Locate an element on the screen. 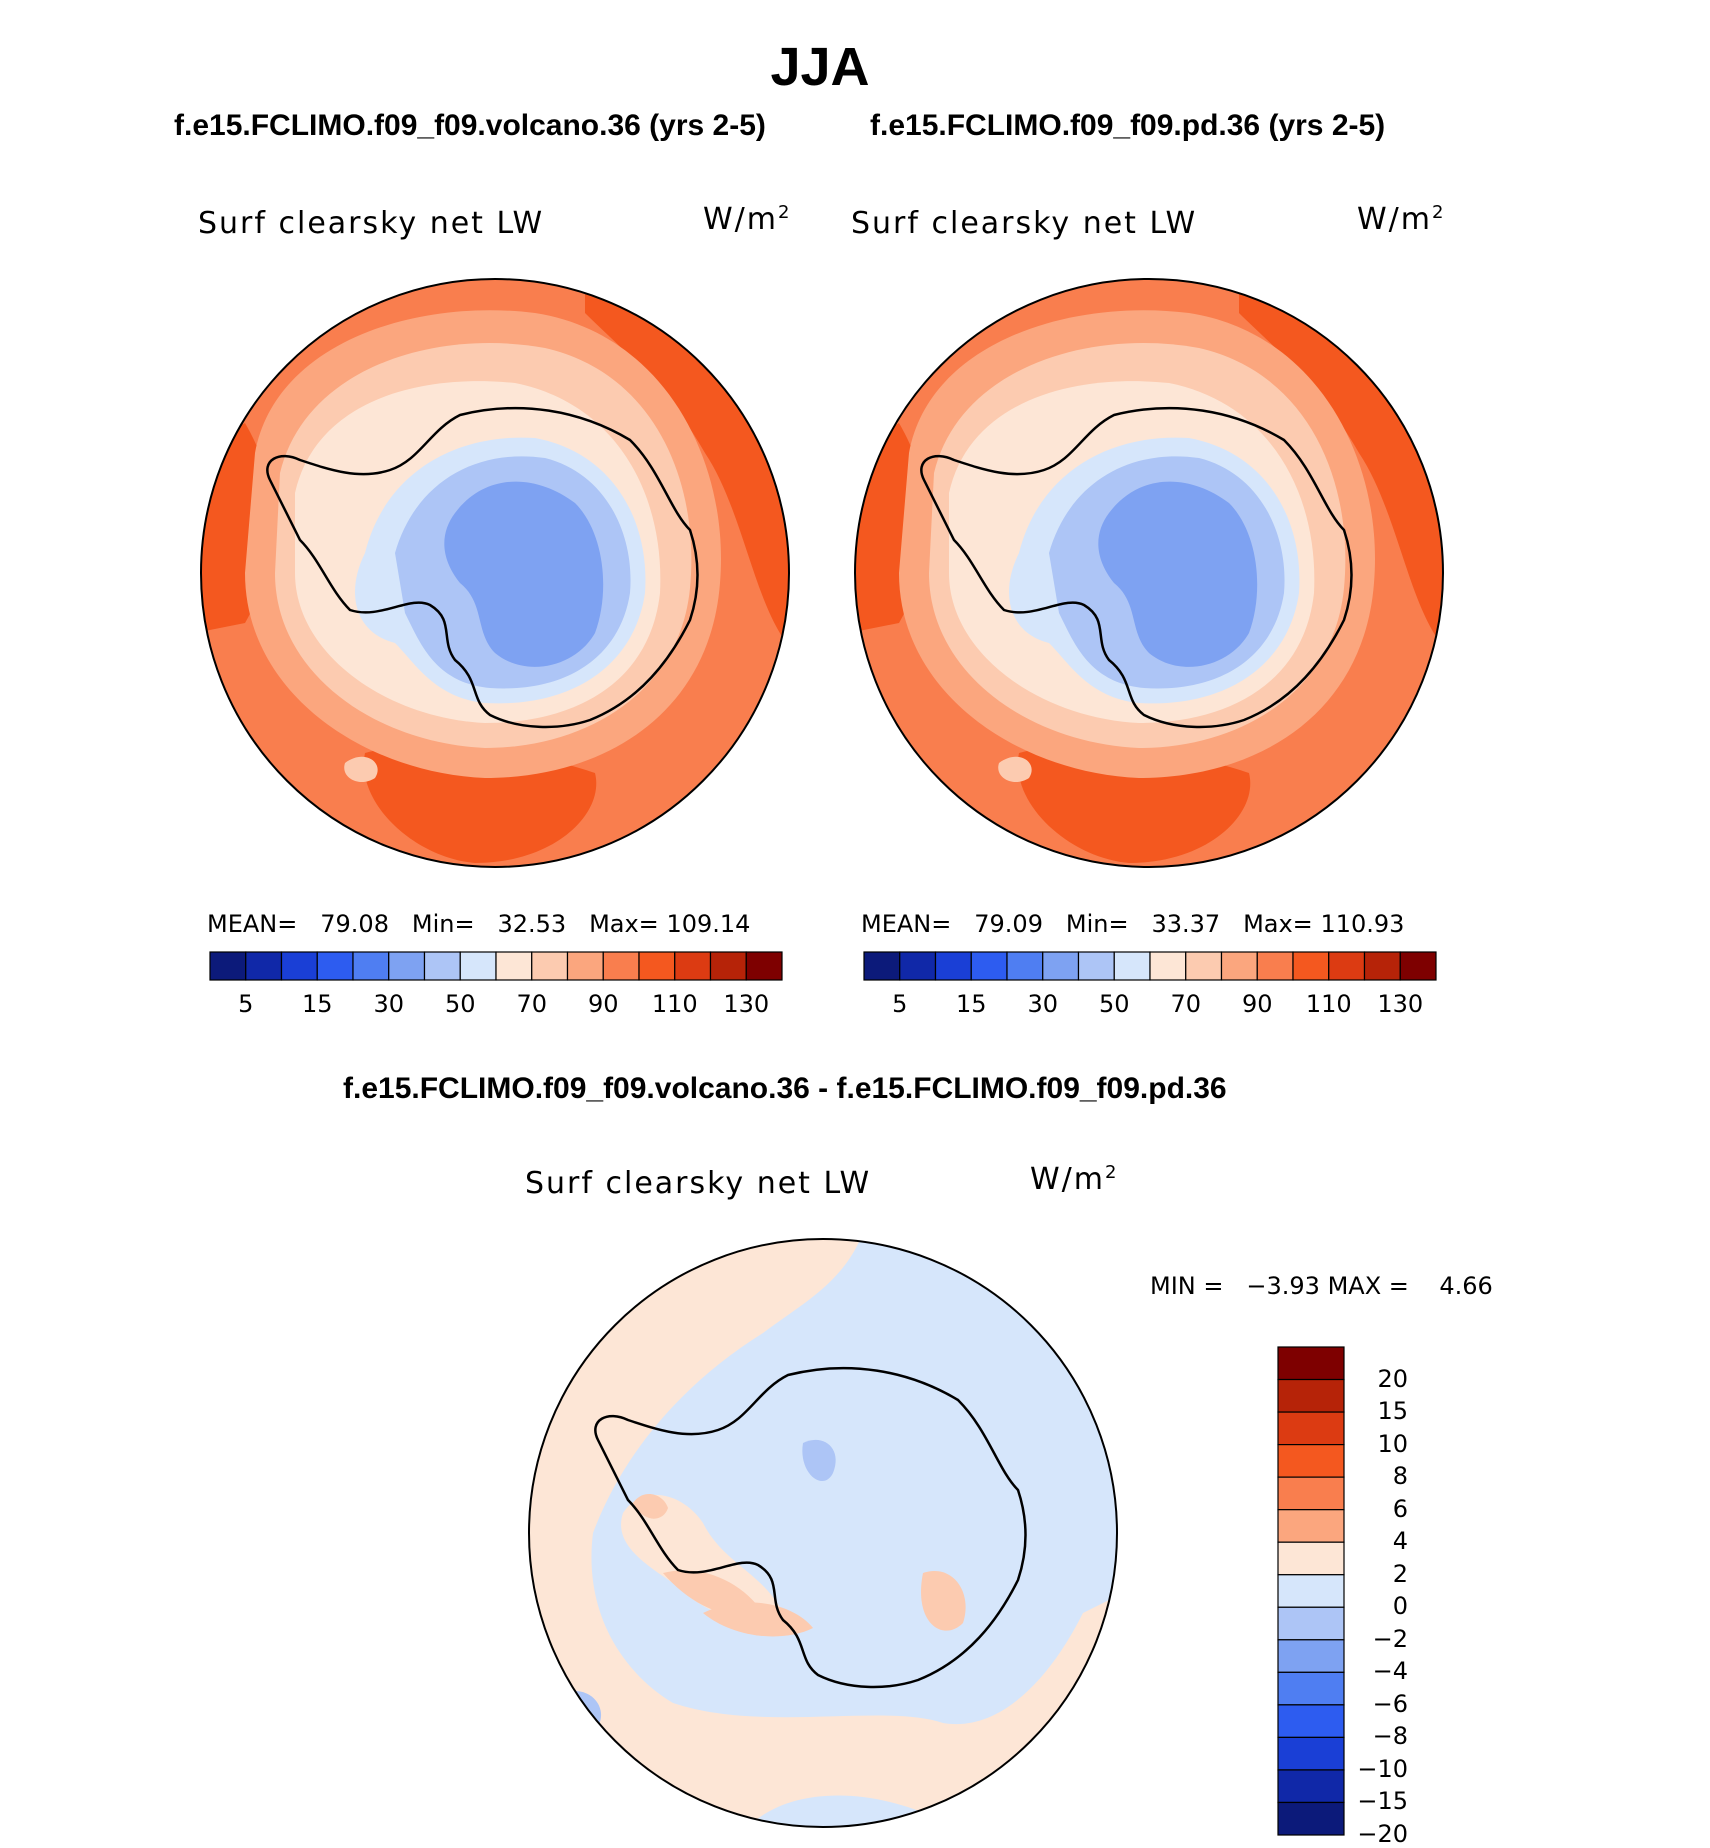 This screenshot has width=1710, height=1848. diff-coastline is located at coordinates (810, 1527).